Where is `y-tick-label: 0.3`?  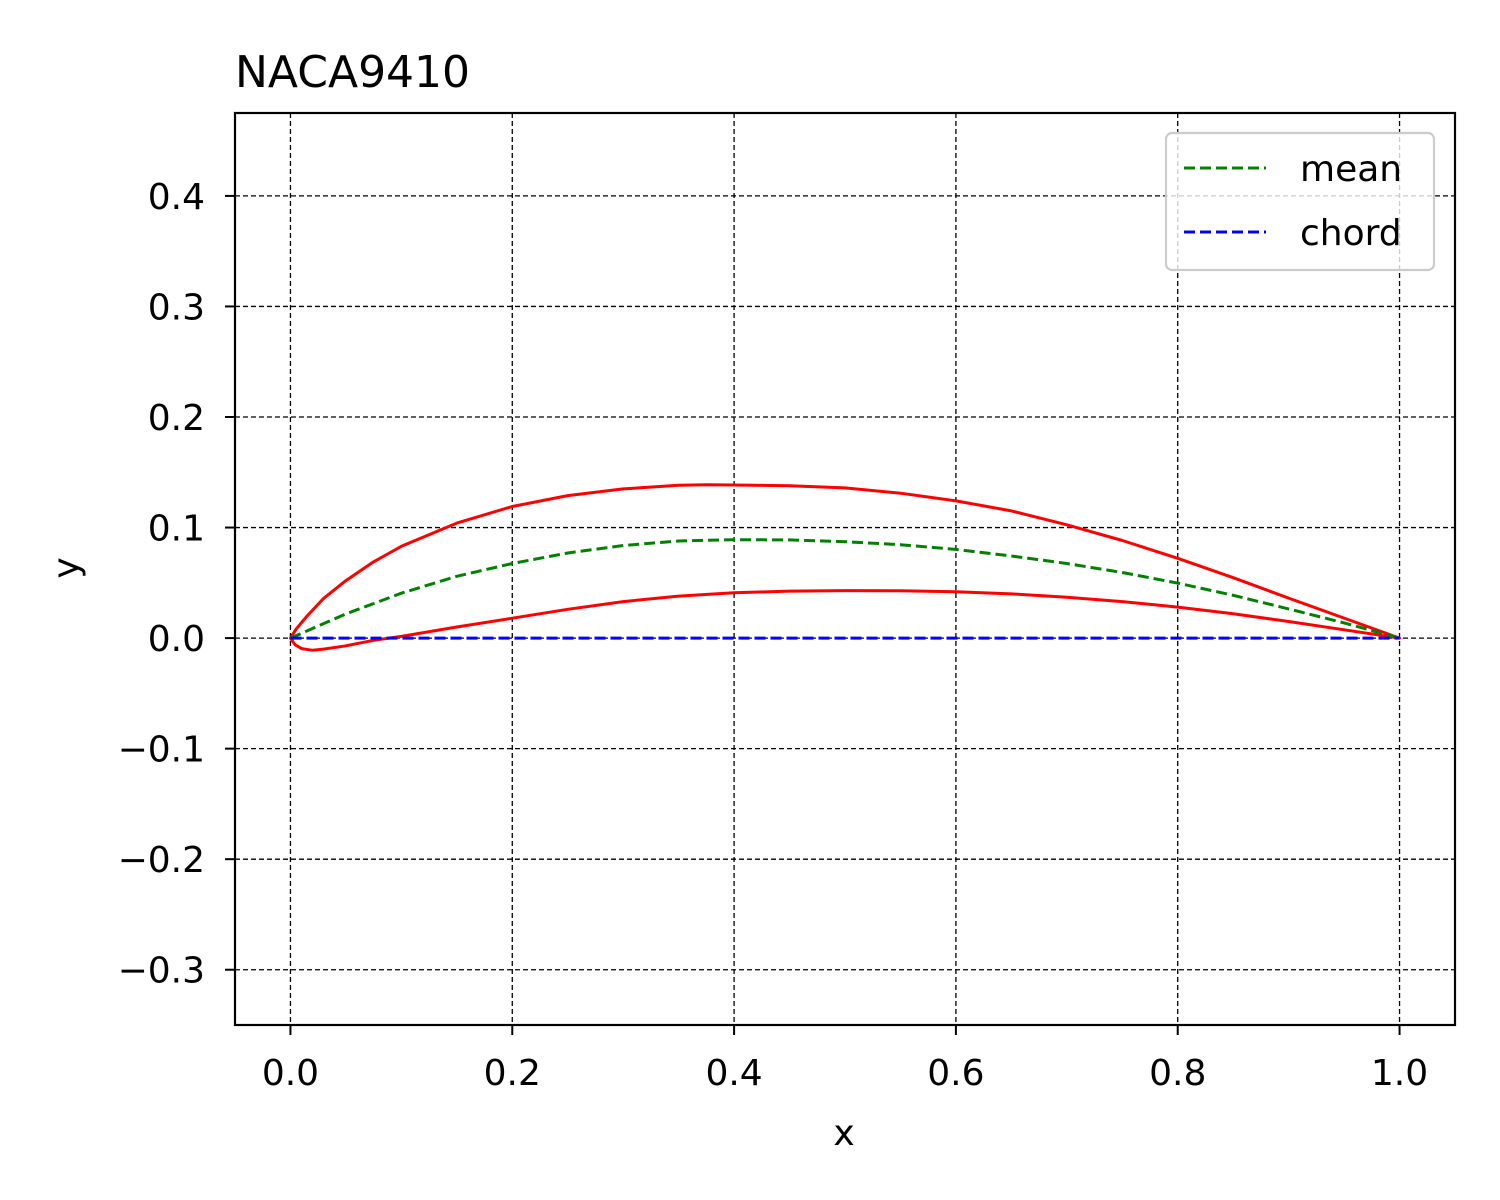
y-tick-label: 0.3 is located at coordinates (176, 307).